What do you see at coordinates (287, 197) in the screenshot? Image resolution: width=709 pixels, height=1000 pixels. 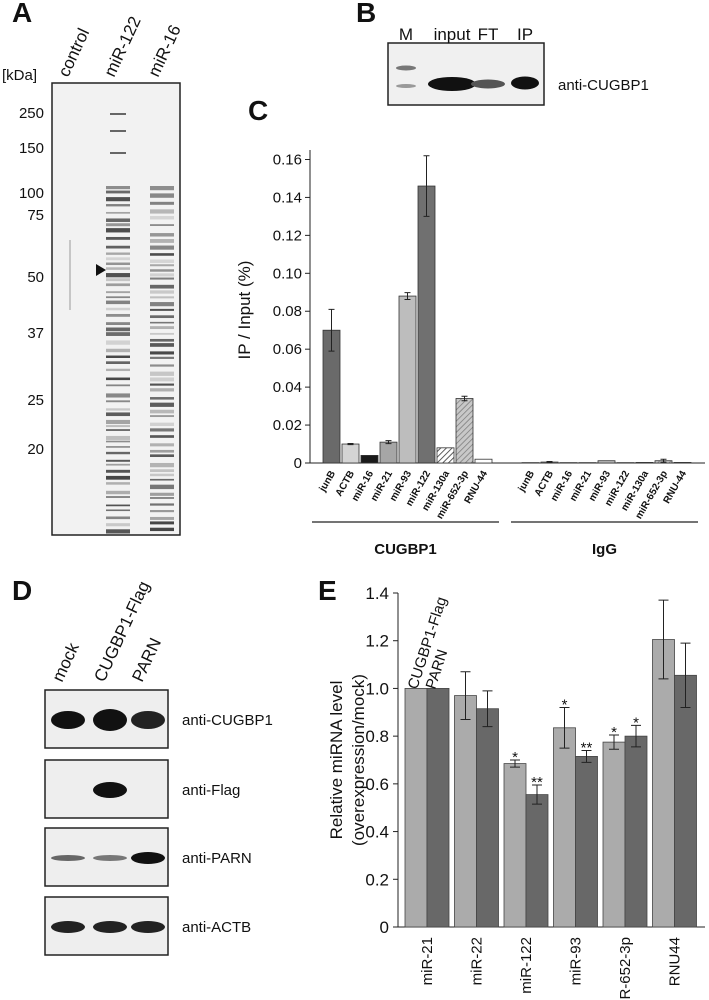 I see `y-tick-label: 0.14` at bounding box center [287, 197].